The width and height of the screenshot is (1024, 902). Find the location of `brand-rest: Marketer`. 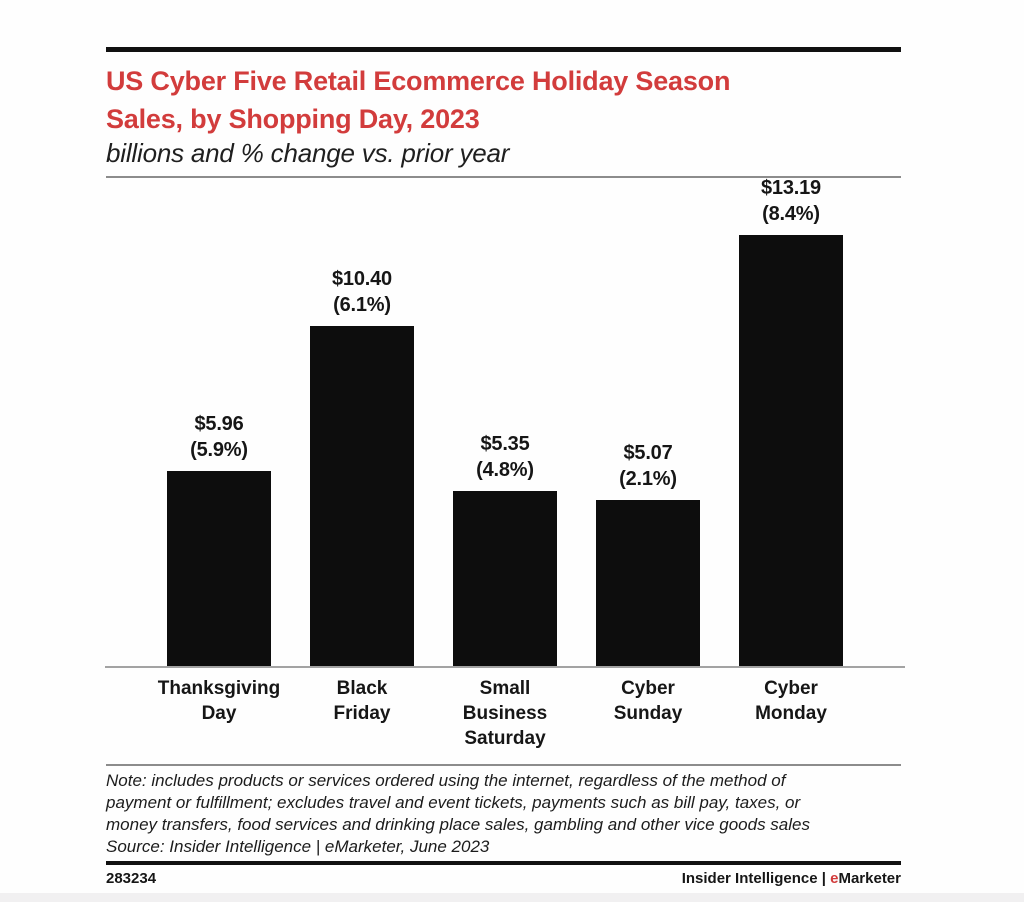

brand-rest: Marketer is located at coordinates (869, 878).